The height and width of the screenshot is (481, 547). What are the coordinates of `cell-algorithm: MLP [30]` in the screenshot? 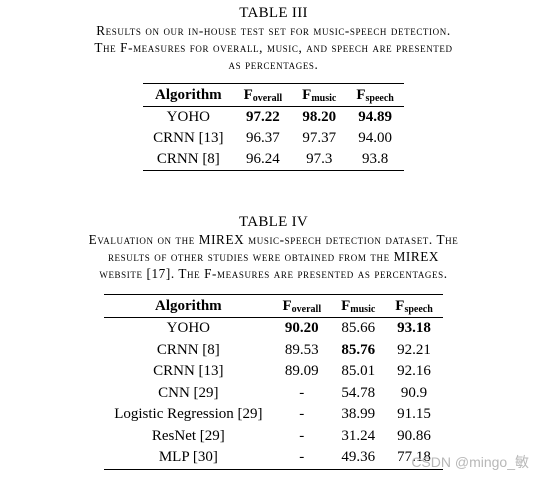 It's located at (188, 458).